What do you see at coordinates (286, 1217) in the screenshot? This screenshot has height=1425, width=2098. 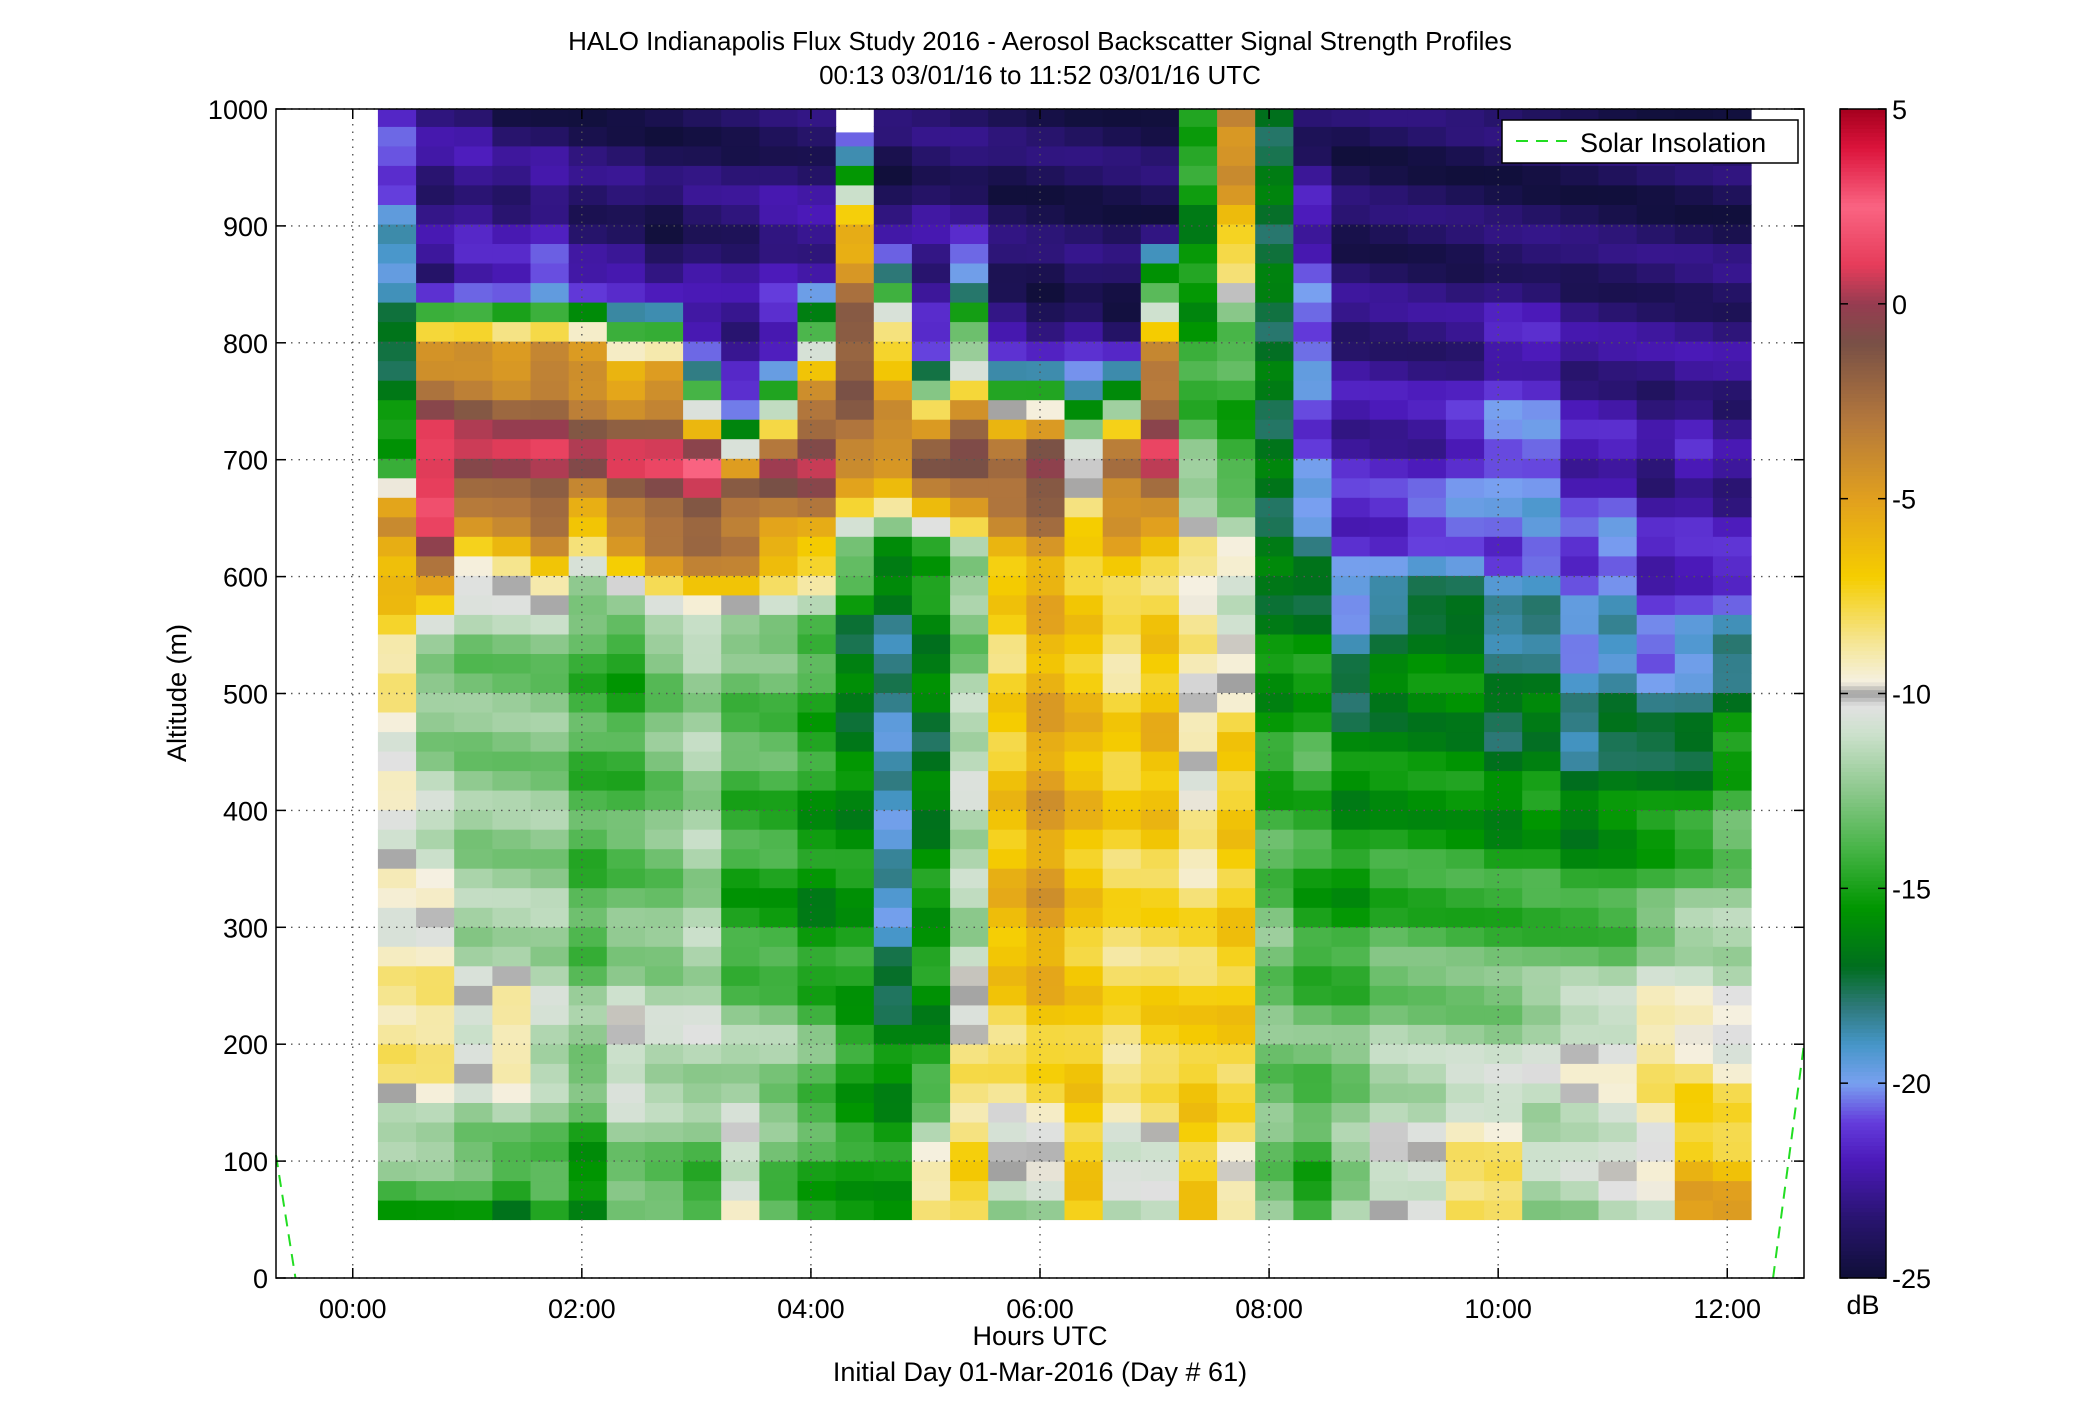 I see `solar-insolation-line-left` at bounding box center [286, 1217].